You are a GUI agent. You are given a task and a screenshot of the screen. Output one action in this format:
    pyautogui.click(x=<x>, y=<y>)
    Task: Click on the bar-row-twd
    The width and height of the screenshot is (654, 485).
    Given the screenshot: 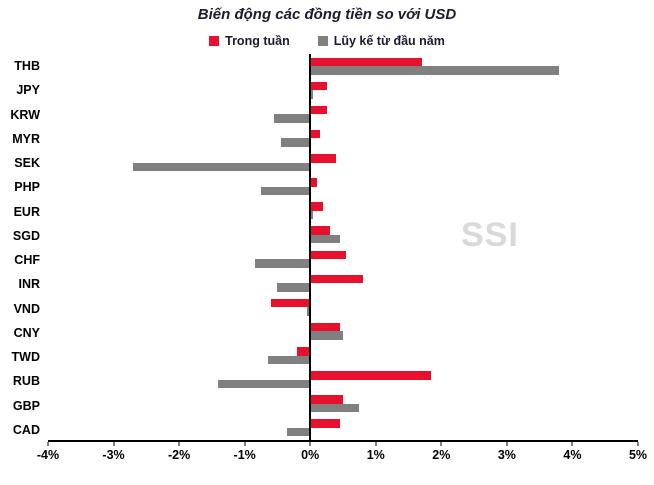 What is the action you would take?
    pyautogui.click(x=343, y=356)
    